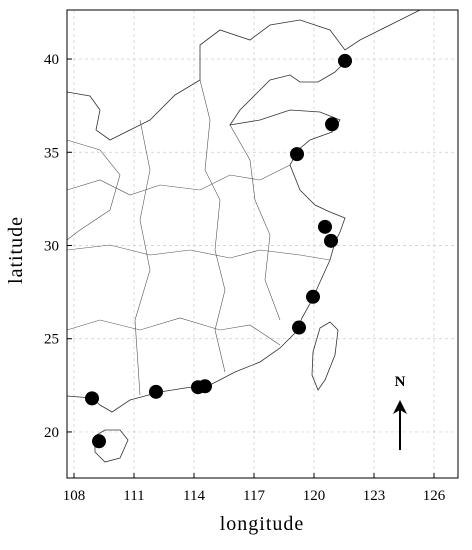 This screenshot has height=550, width=472. What do you see at coordinates (51, 433) in the screenshot?
I see `y-tick-label: 20` at bounding box center [51, 433].